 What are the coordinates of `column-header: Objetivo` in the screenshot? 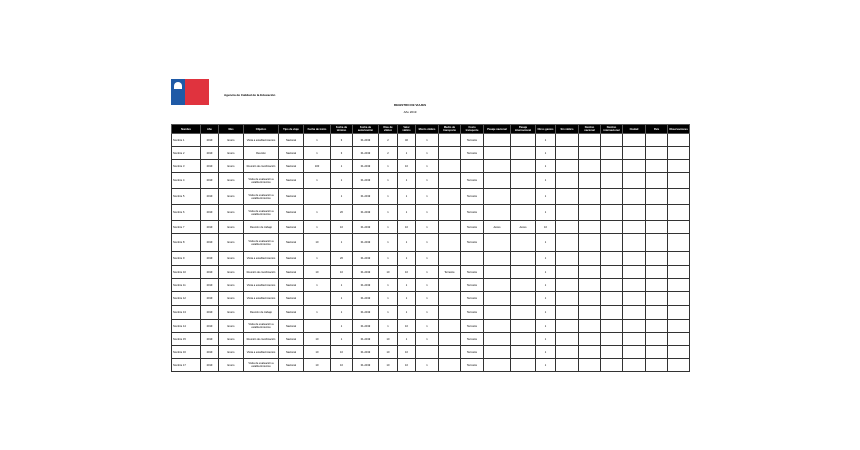 It's located at (261, 129).